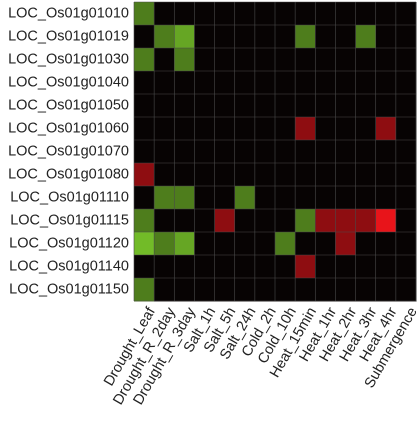 The image size is (420, 444). Describe the element at coordinates (285, 267) in the screenshot. I see `heatmap-cell-r11-c7` at that location.